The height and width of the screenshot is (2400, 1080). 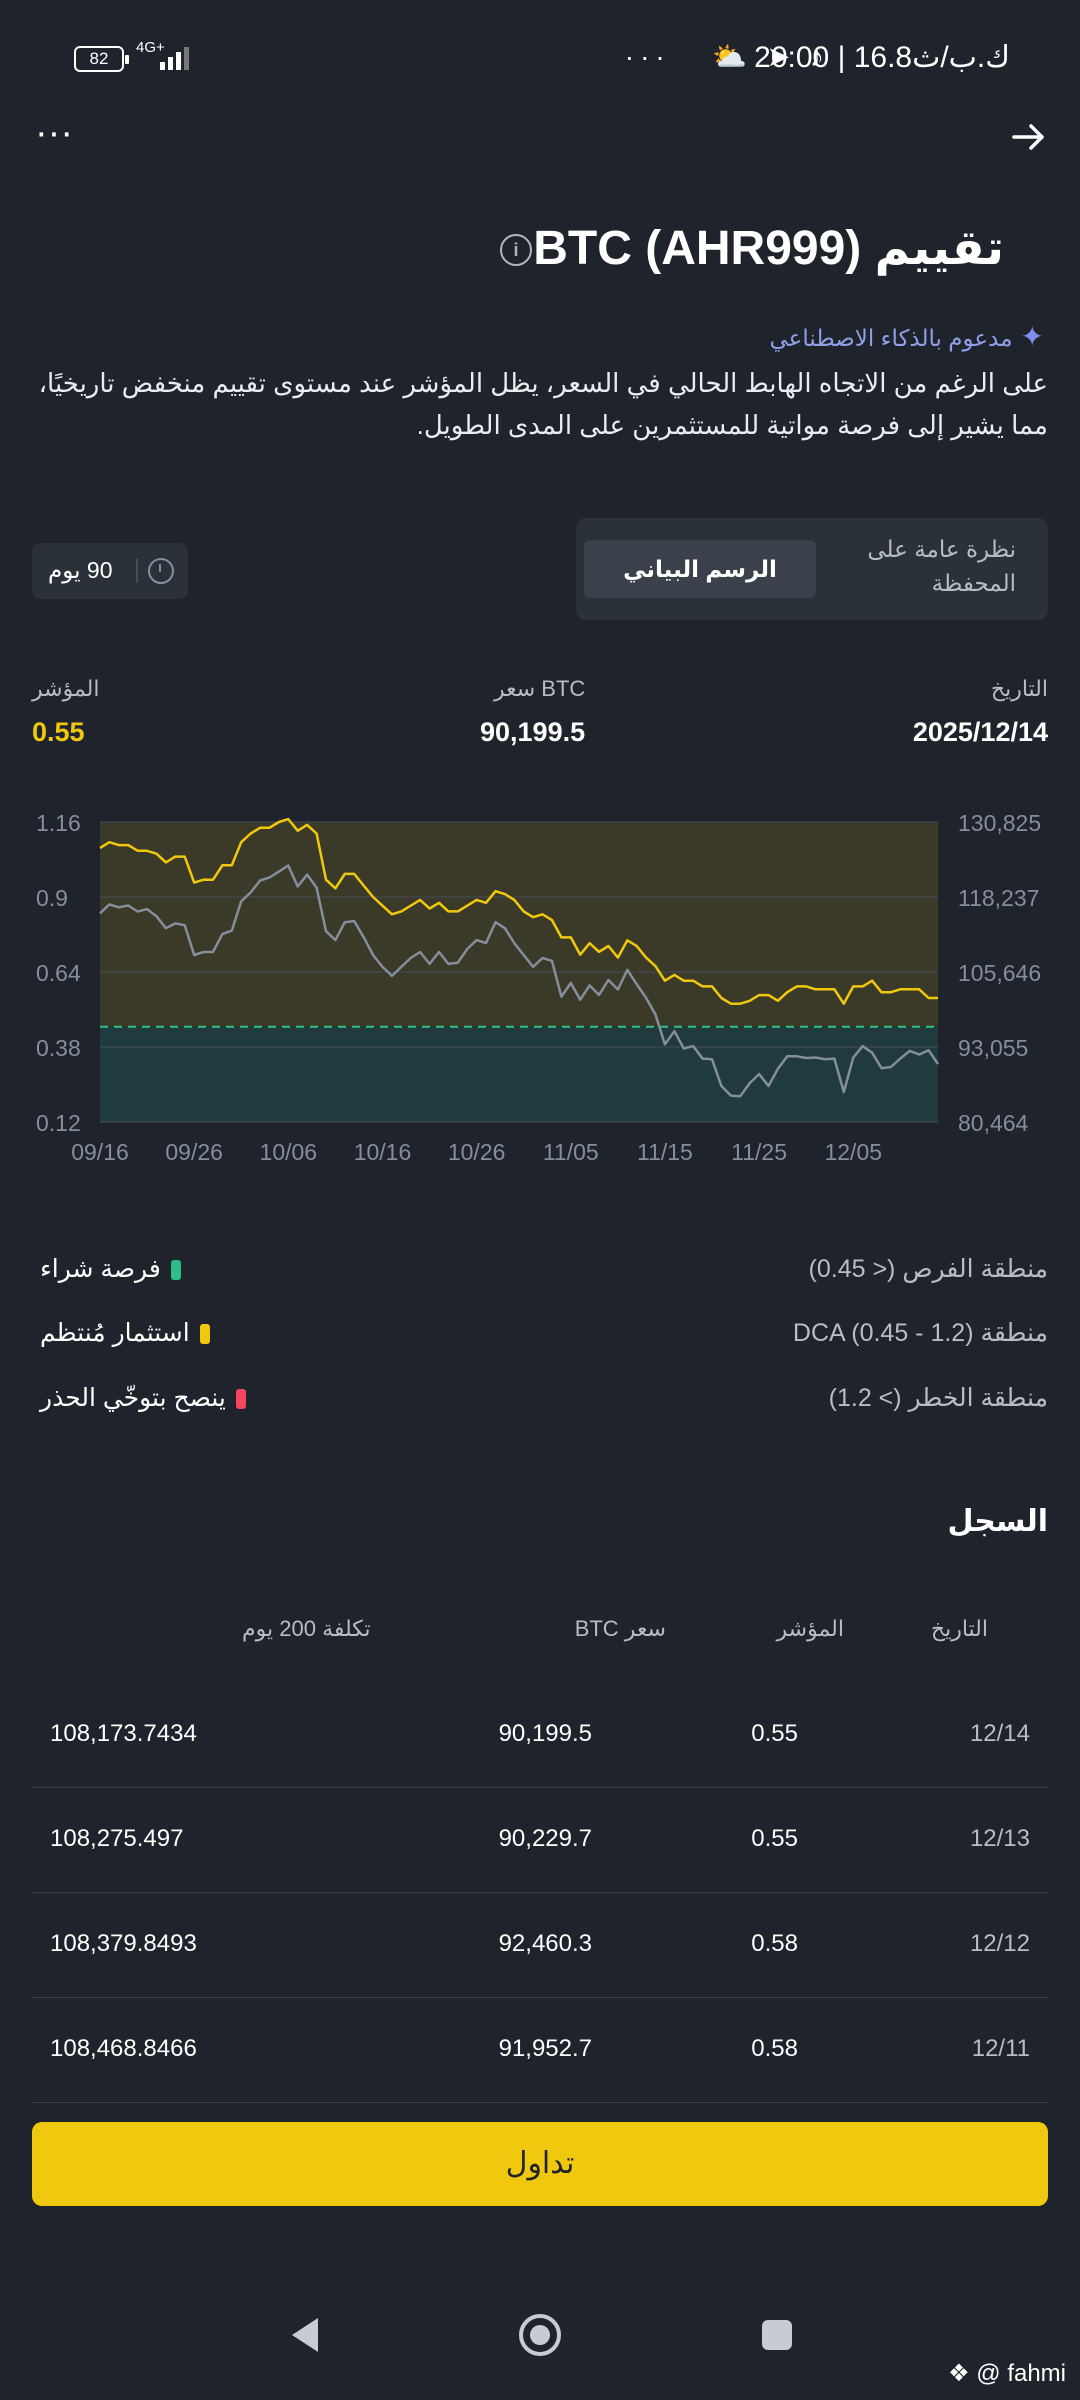 What do you see at coordinates (100, 1152) in the screenshot?
I see `x-tick-label: 09/16` at bounding box center [100, 1152].